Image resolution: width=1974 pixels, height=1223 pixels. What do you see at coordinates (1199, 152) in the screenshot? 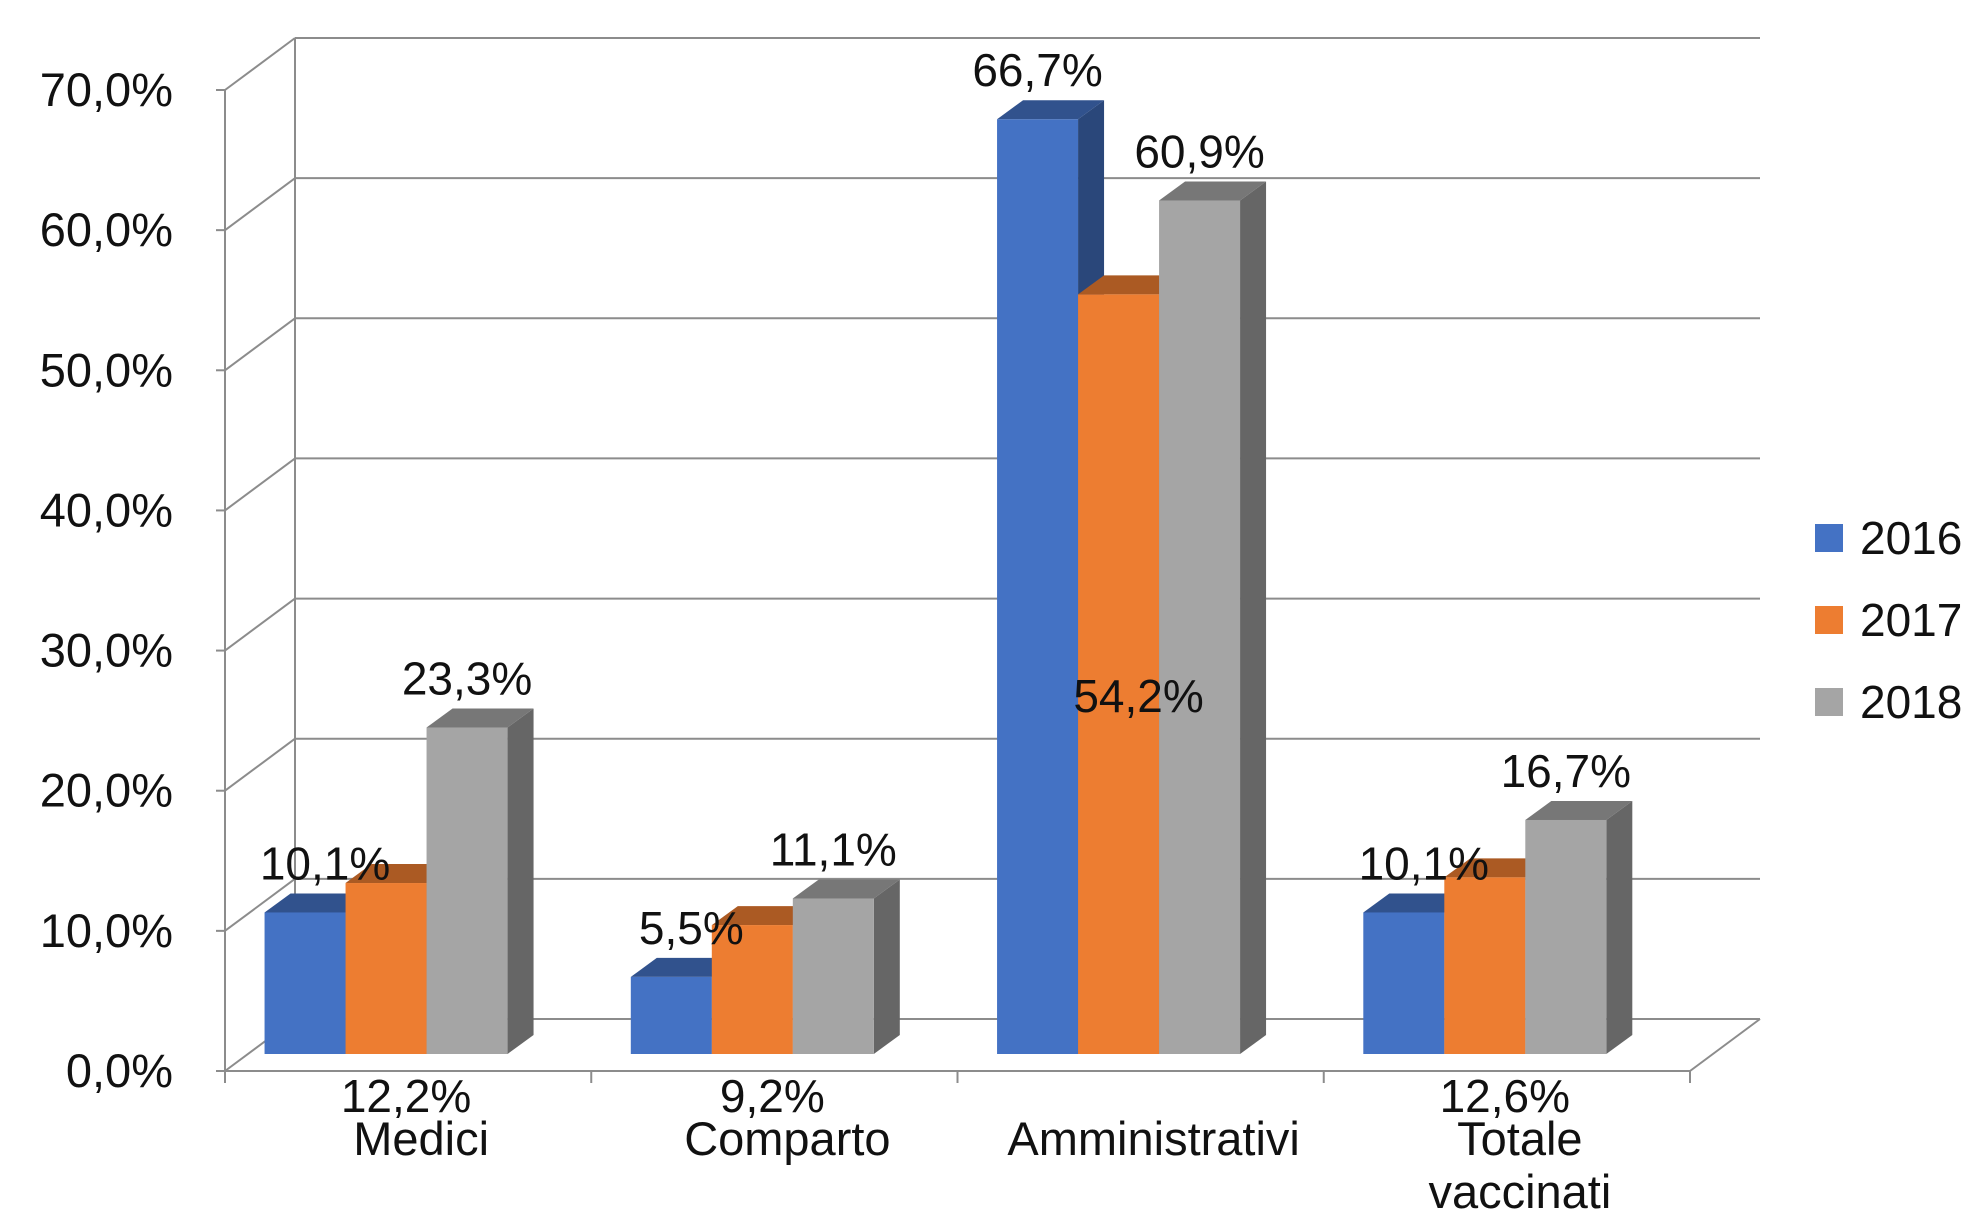
I see `data-label: 60,9%` at bounding box center [1199, 152].